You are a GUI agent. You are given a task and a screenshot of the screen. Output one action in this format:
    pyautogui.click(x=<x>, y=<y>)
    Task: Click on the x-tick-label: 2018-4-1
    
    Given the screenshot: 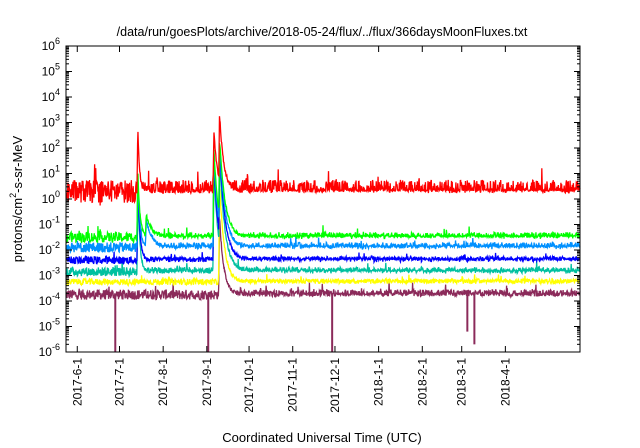 What is the action you would take?
    pyautogui.click(x=505, y=382)
    